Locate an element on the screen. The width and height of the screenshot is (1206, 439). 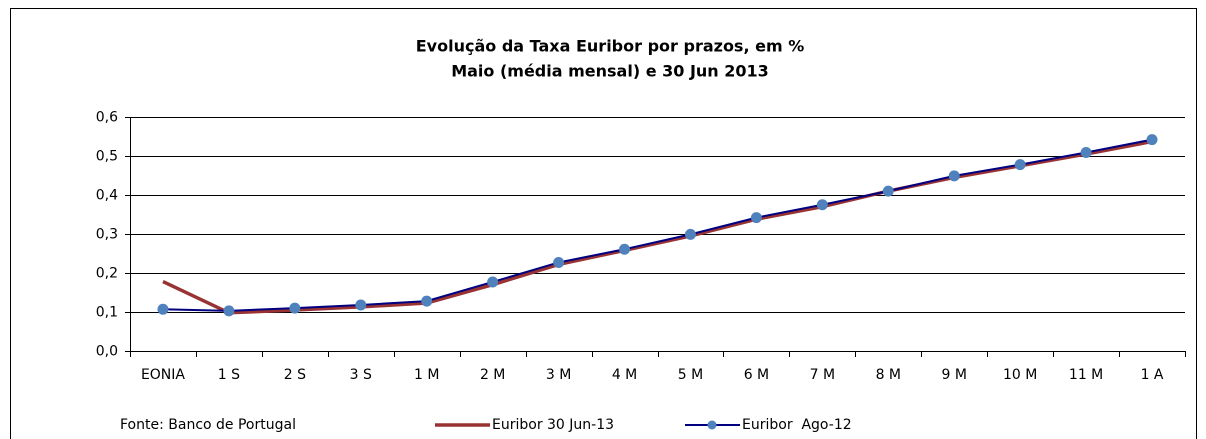
y-tick-label: 0,6 is located at coordinates (107, 118).